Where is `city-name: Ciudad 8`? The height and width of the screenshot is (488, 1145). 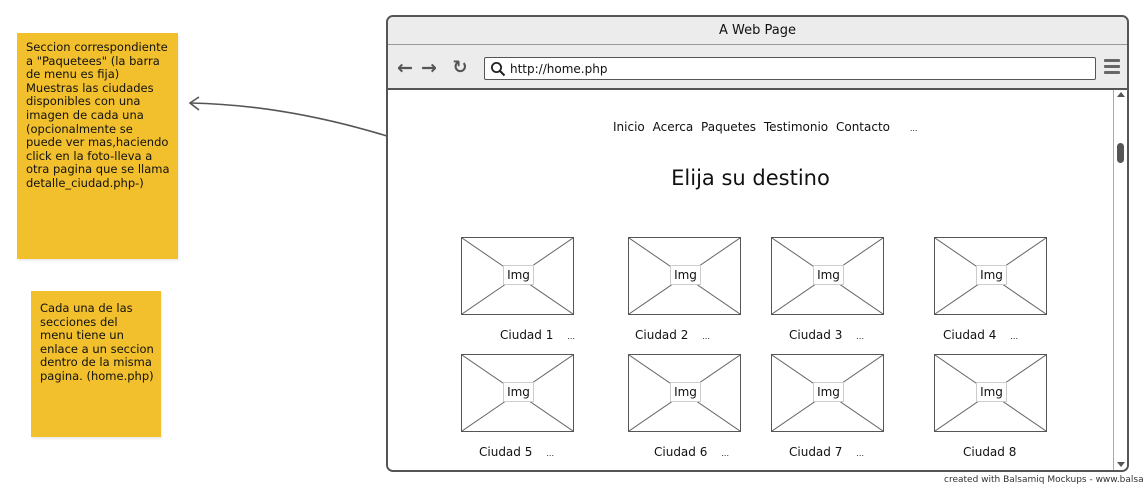
city-name: Ciudad 8 is located at coordinates (990, 452).